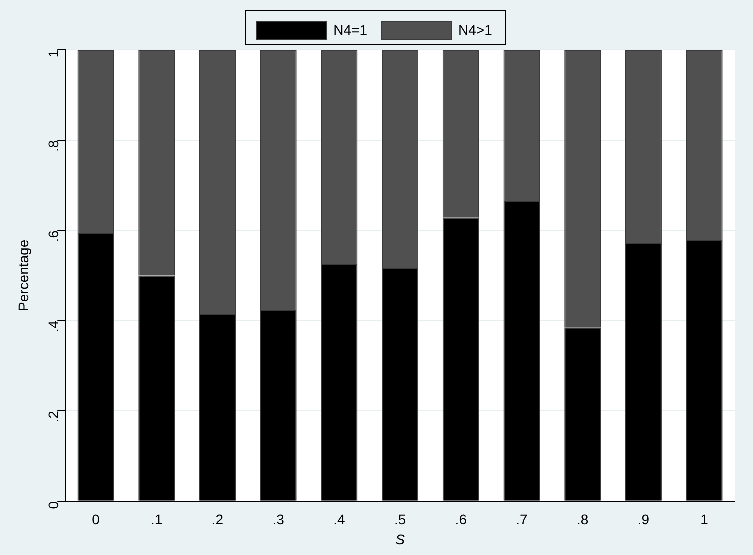 Image resolution: width=753 pixels, height=555 pixels. Describe the element at coordinates (583, 520) in the screenshot. I see `x-tick-label: .8` at that location.